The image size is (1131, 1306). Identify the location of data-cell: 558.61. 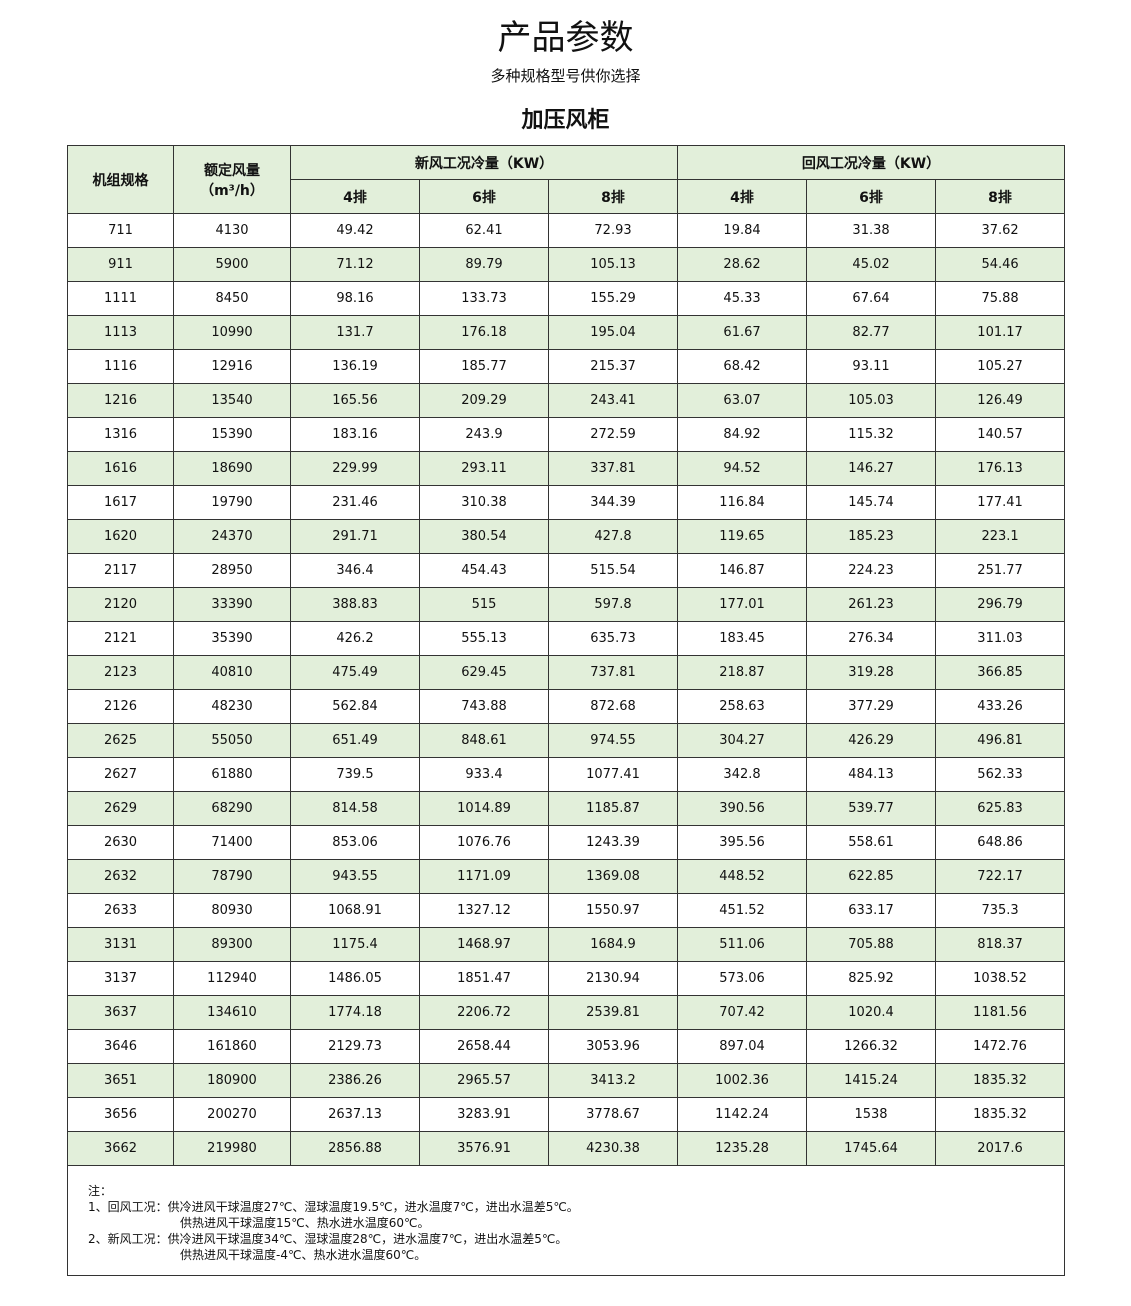
(871, 842).